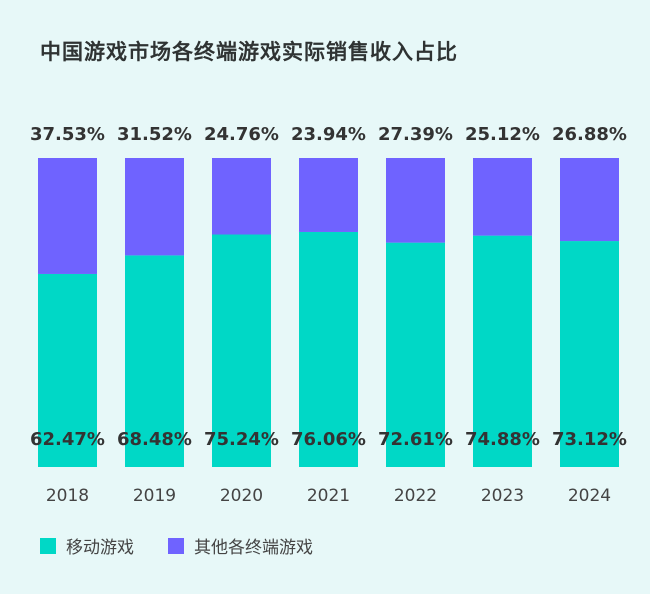  Describe the element at coordinates (502, 134) in the screenshot. I see `label-other-2023: 25.12%` at that location.